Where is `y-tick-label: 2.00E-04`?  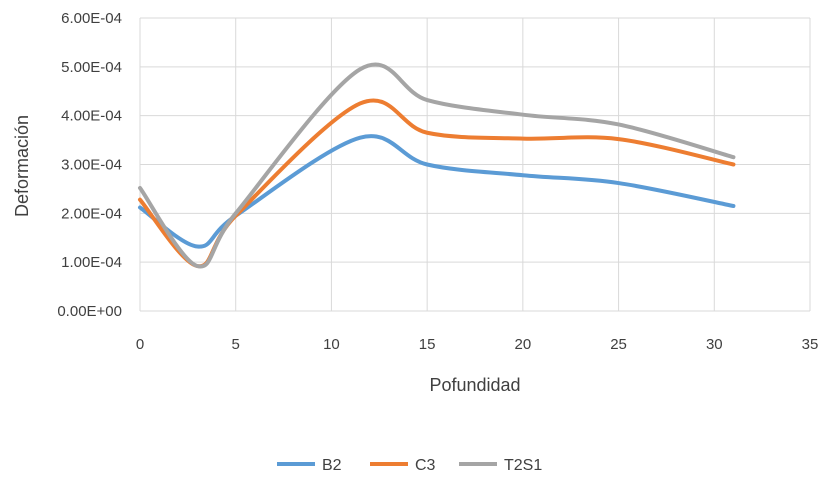 y-tick-label: 2.00E-04 is located at coordinates (91, 213).